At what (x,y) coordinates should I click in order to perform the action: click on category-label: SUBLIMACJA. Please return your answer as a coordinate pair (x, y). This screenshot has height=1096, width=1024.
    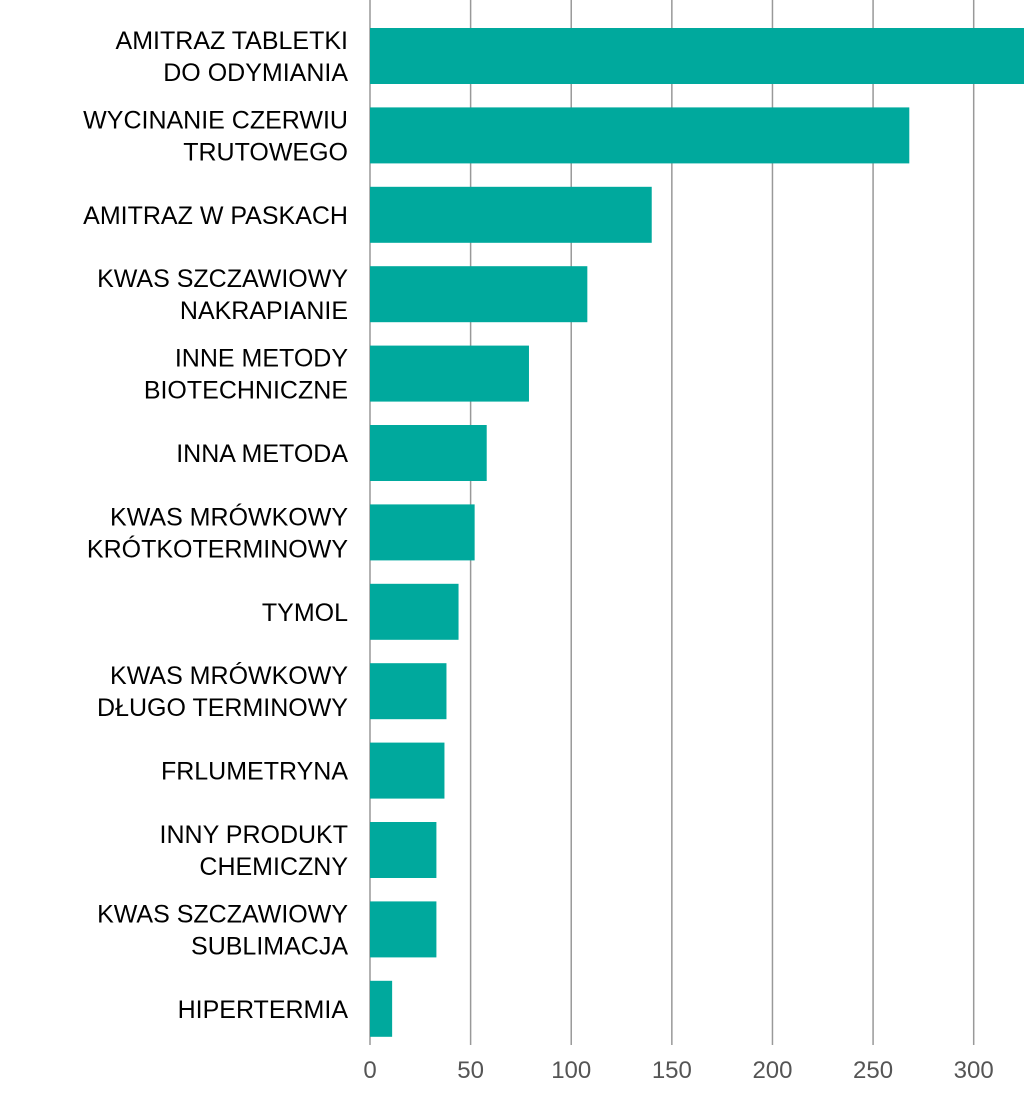
    Looking at the image, I should click on (269, 946).